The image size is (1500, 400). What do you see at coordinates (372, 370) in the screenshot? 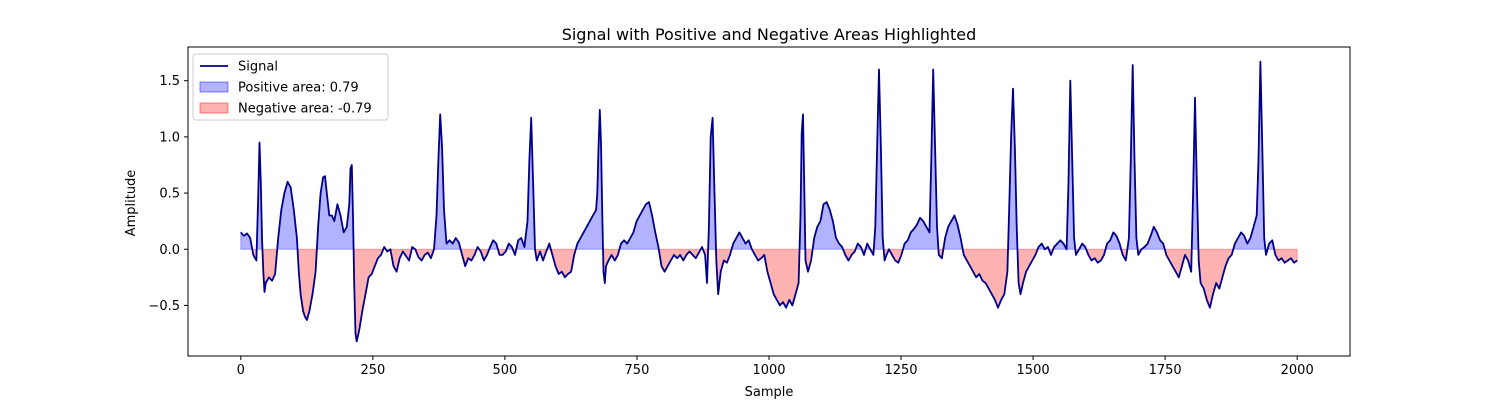
I see `x-tick-label: 250` at bounding box center [372, 370].